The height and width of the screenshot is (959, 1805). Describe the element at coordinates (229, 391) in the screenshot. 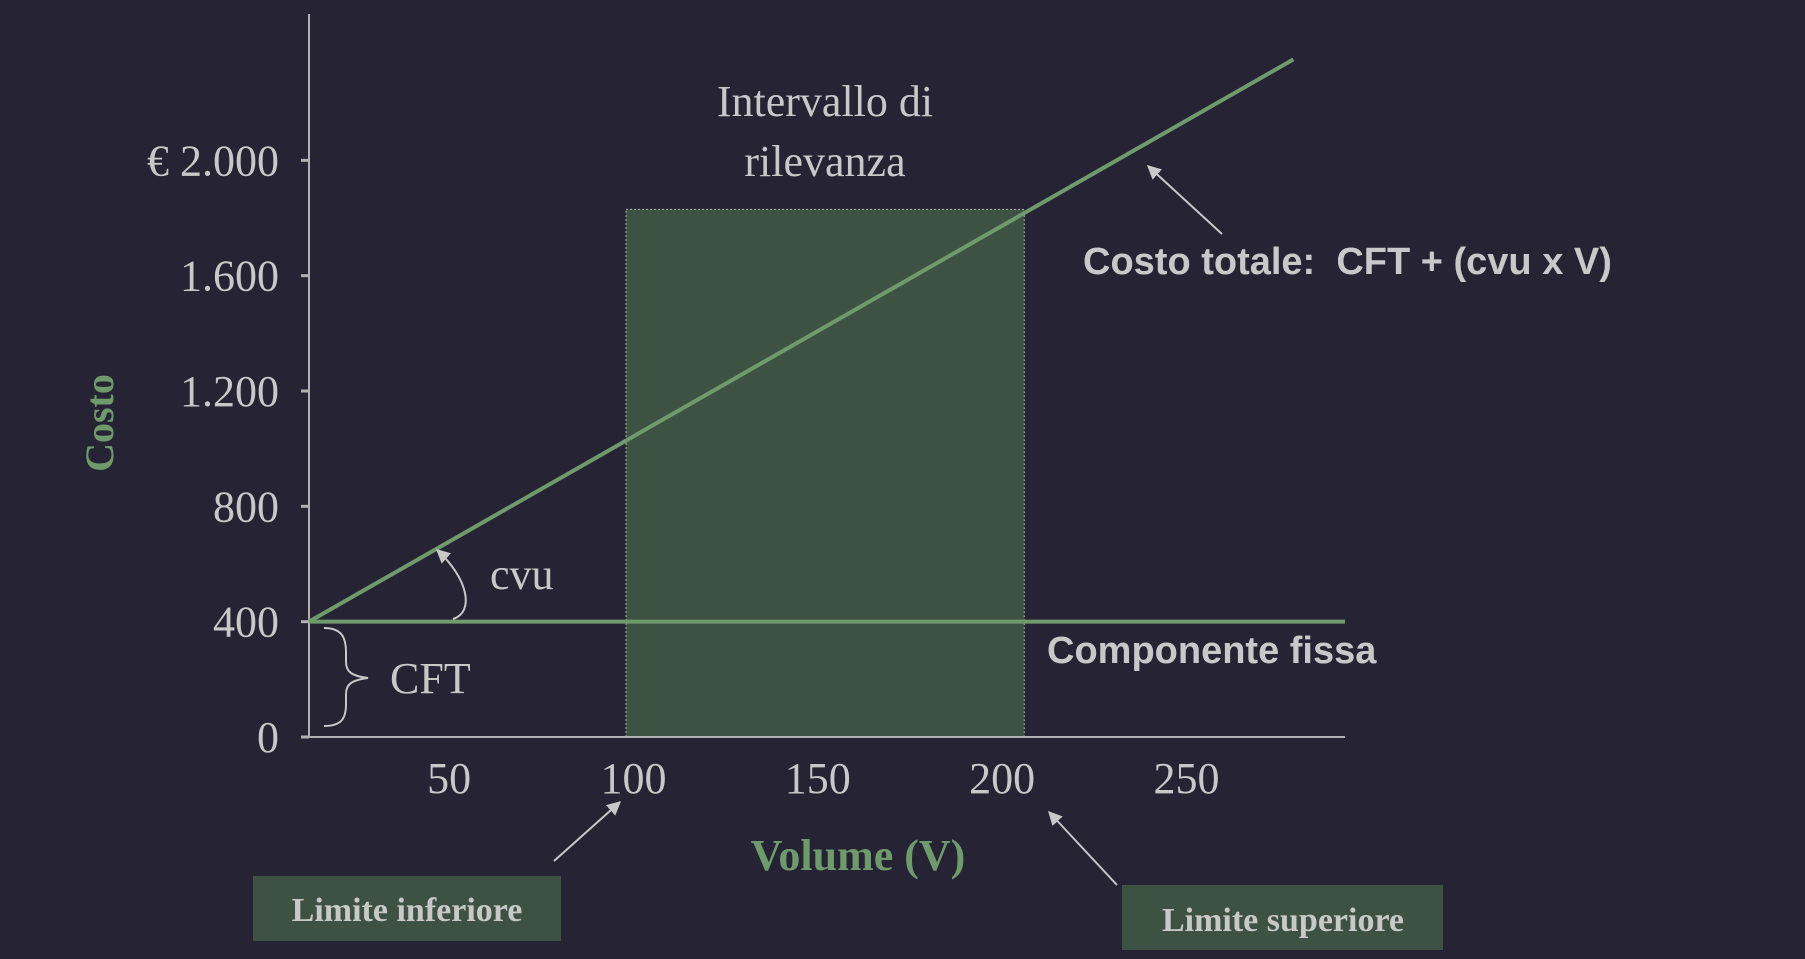

I see `y-tick-label: 1.200` at that location.